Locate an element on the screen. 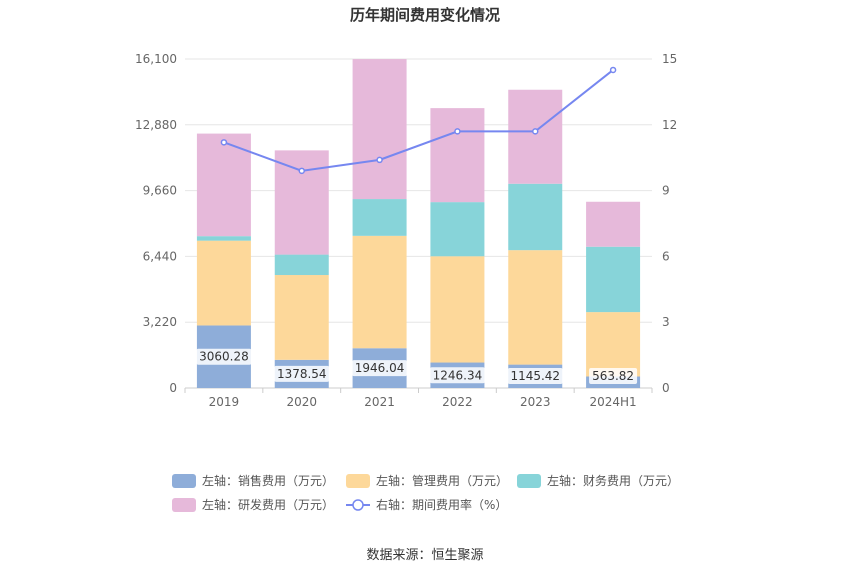 The width and height of the screenshot is (850, 579). data-label: 1145.42 is located at coordinates (535, 376).